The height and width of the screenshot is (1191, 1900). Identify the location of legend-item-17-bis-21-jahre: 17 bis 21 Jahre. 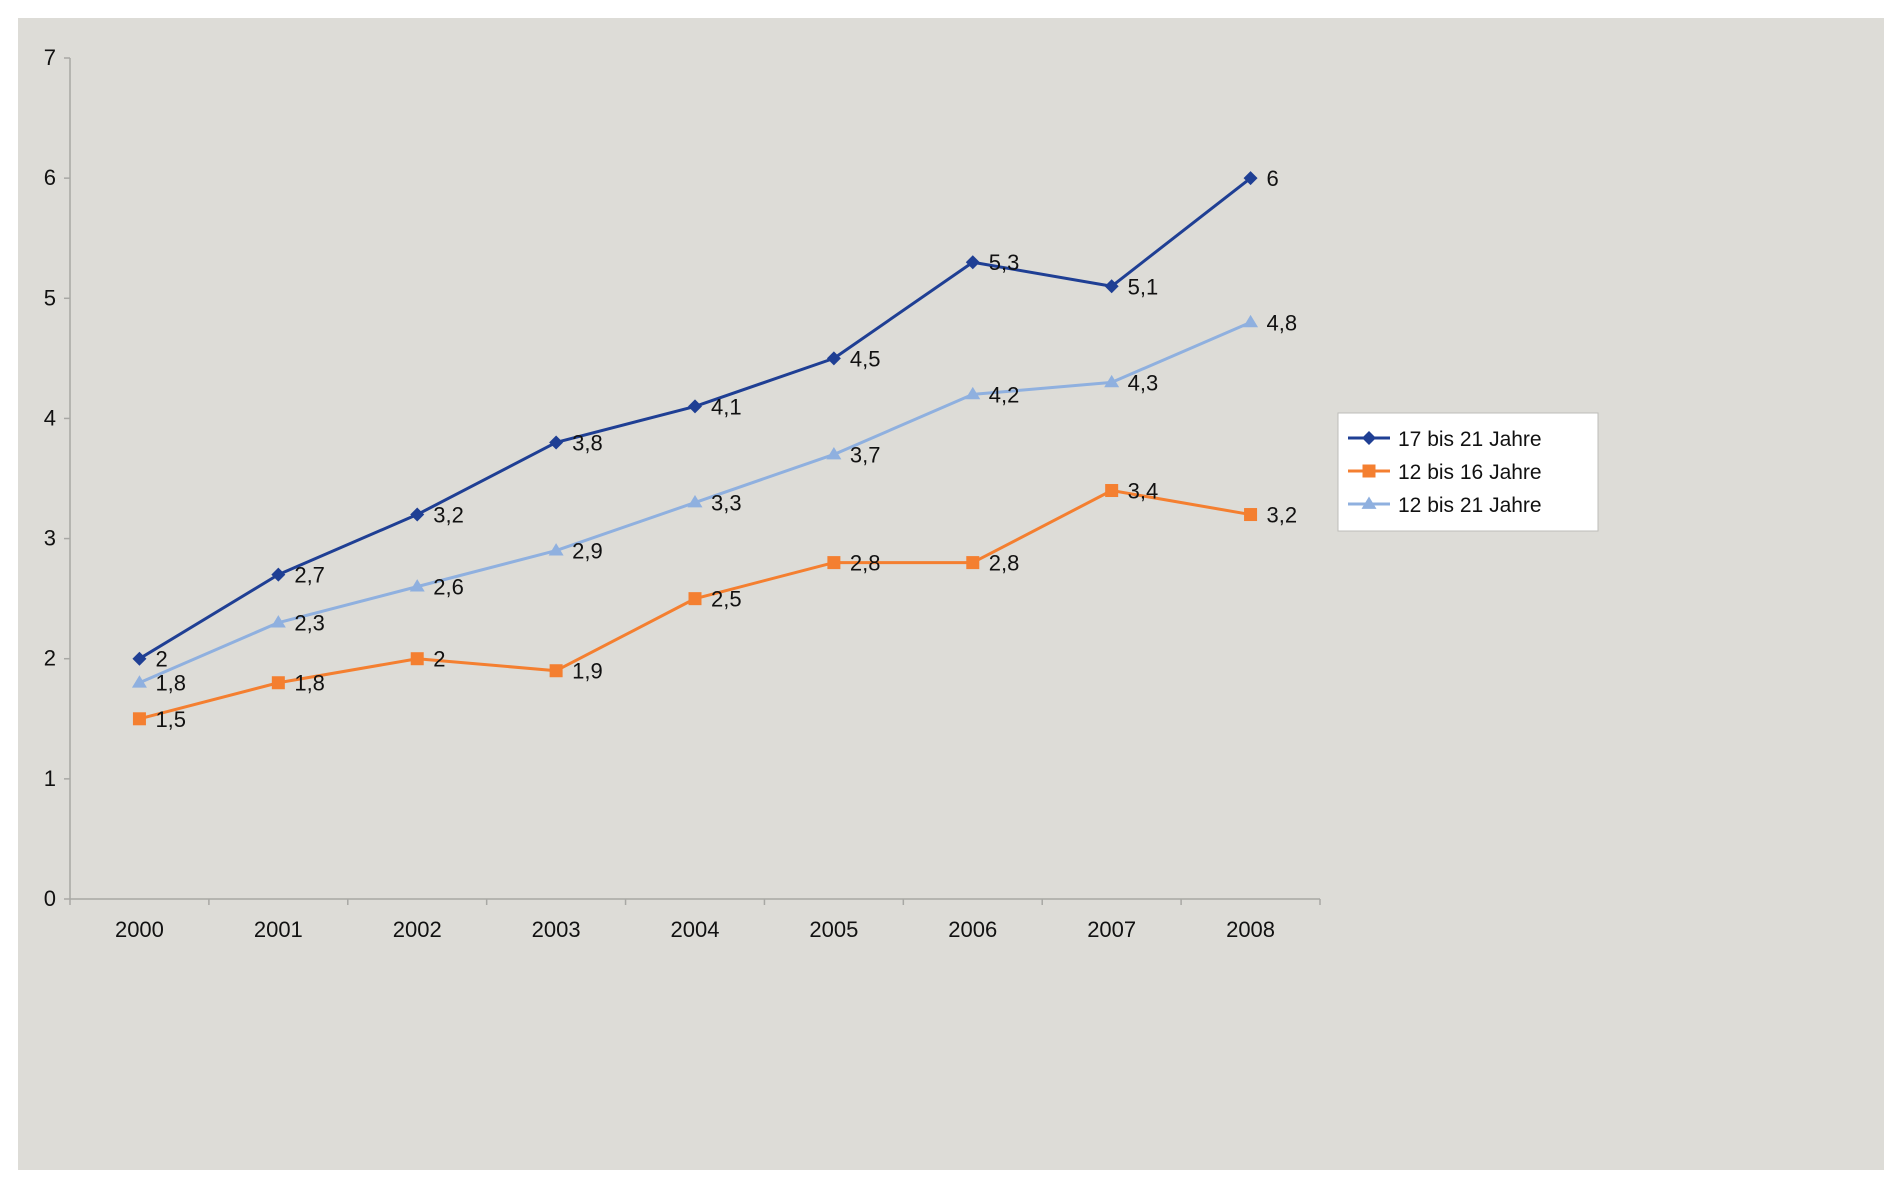
(1445, 439).